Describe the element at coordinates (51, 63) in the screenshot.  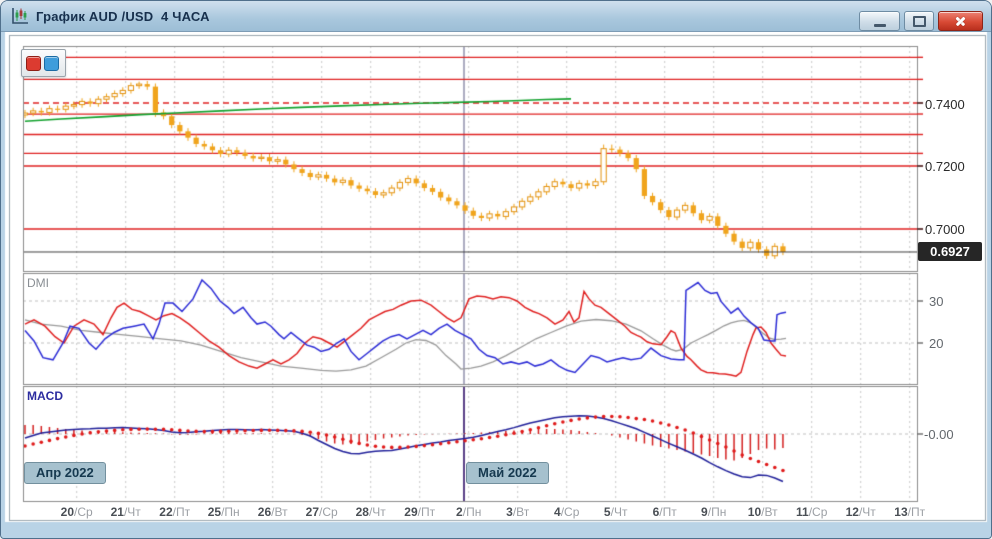
I see `buy-button` at that location.